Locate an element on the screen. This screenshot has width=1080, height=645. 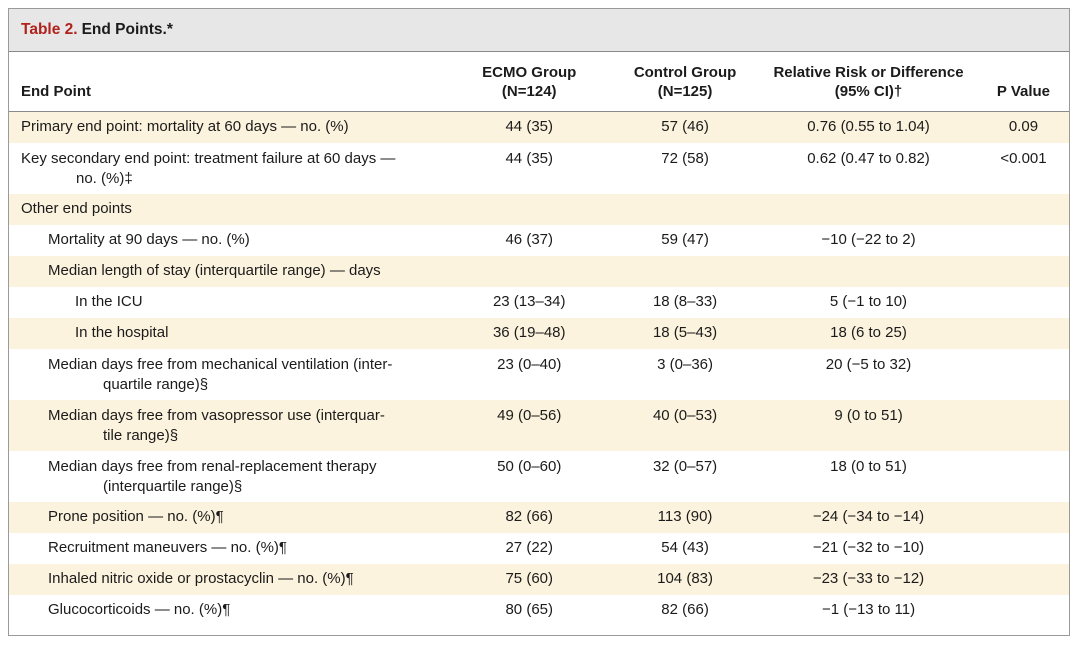
header-rr-line1: Relative Risk or Difference is located at coordinates (868, 72).